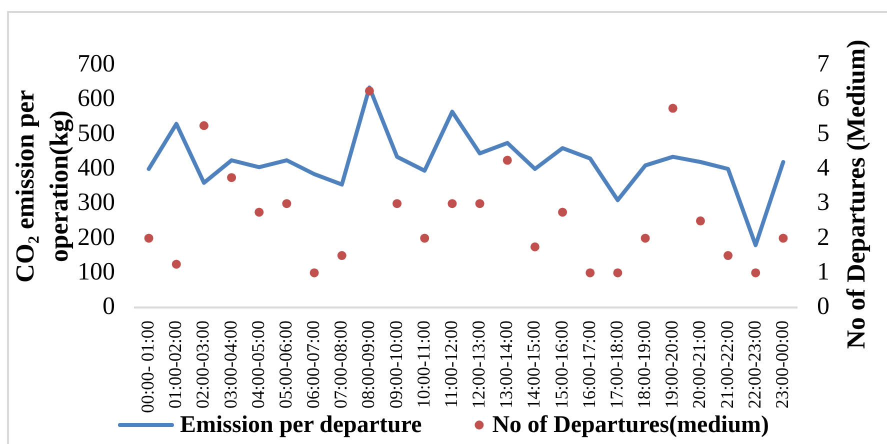 This screenshot has height=444, width=887. What do you see at coordinates (534, 364) in the screenshot?
I see `x-tick-label: 14:00-15:00` at bounding box center [534, 364].